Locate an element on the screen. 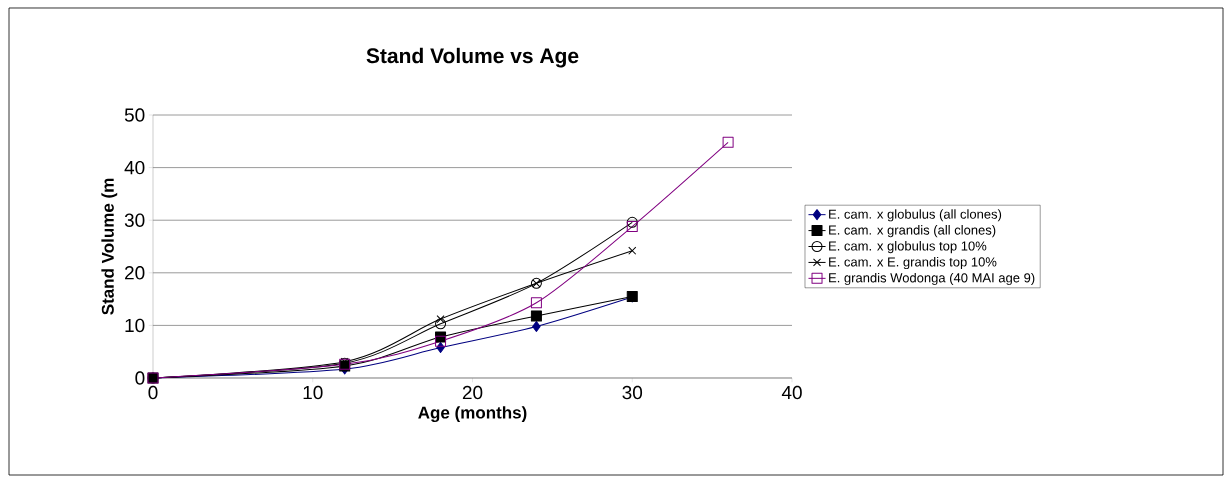 The image size is (1232, 483). y-tick-label: 20 is located at coordinates (135, 273).